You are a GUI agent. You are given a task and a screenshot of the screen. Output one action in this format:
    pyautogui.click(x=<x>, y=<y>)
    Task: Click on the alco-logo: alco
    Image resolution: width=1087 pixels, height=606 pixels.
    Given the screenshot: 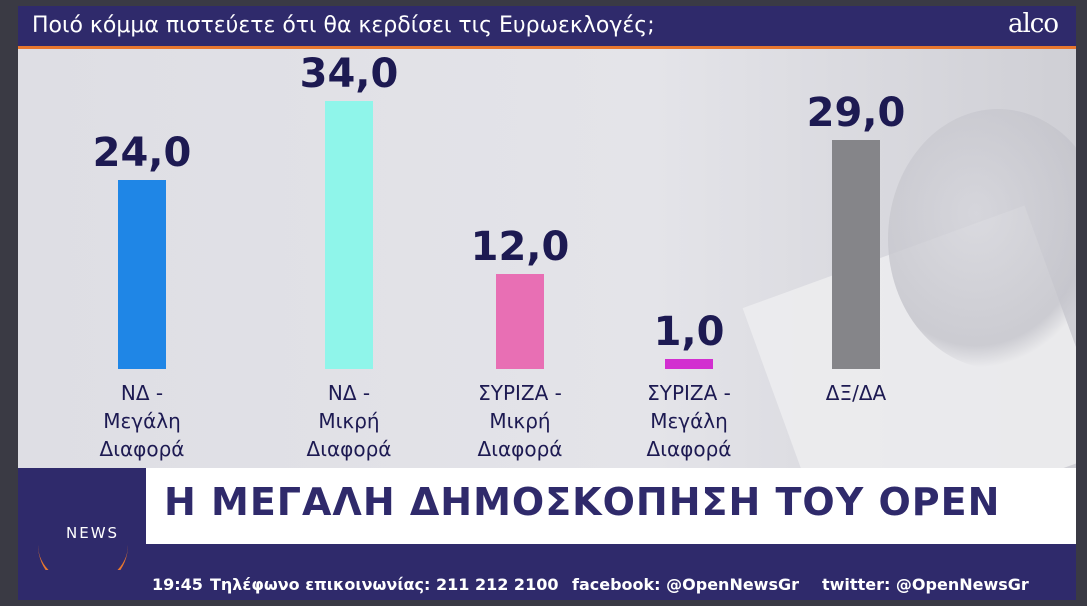 What is the action you would take?
    pyautogui.click(x=1033, y=24)
    